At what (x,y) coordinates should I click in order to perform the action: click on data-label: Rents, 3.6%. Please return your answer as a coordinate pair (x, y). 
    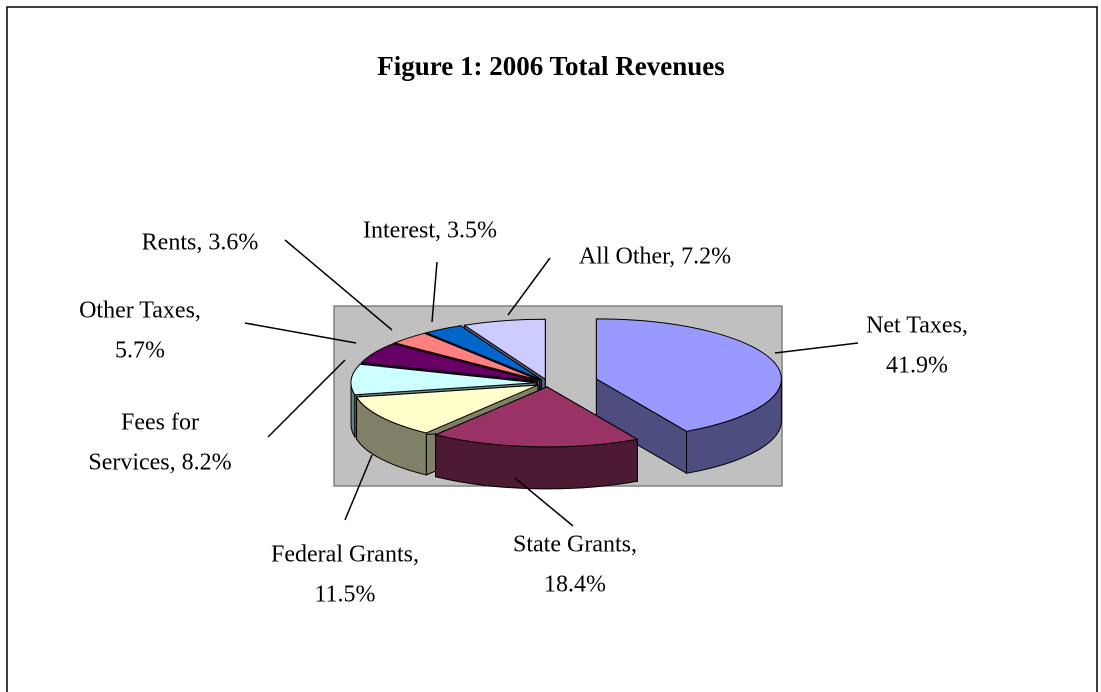
    Looking at the image, I should click on (200, 243).